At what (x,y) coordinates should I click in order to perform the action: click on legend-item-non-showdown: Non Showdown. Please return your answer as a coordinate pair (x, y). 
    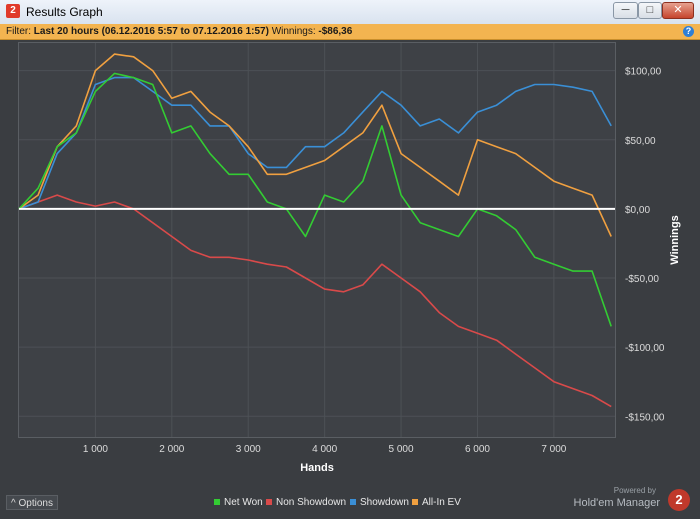
    Looking at the image, I should click on (306, 502).